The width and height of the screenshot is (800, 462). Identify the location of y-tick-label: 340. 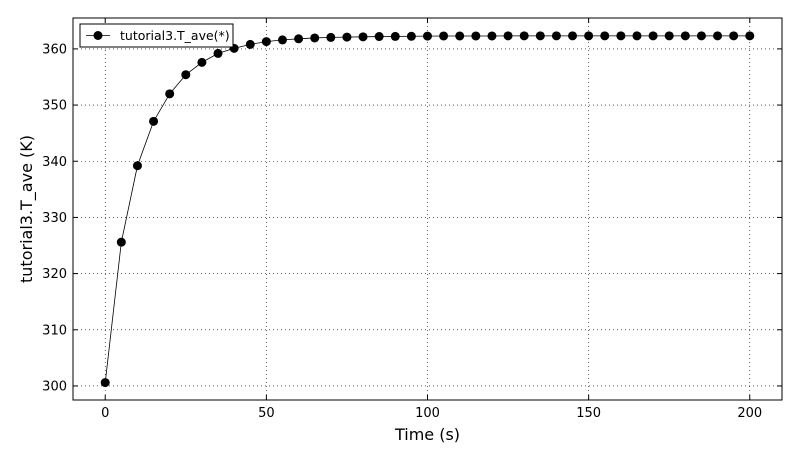
(54, 162).